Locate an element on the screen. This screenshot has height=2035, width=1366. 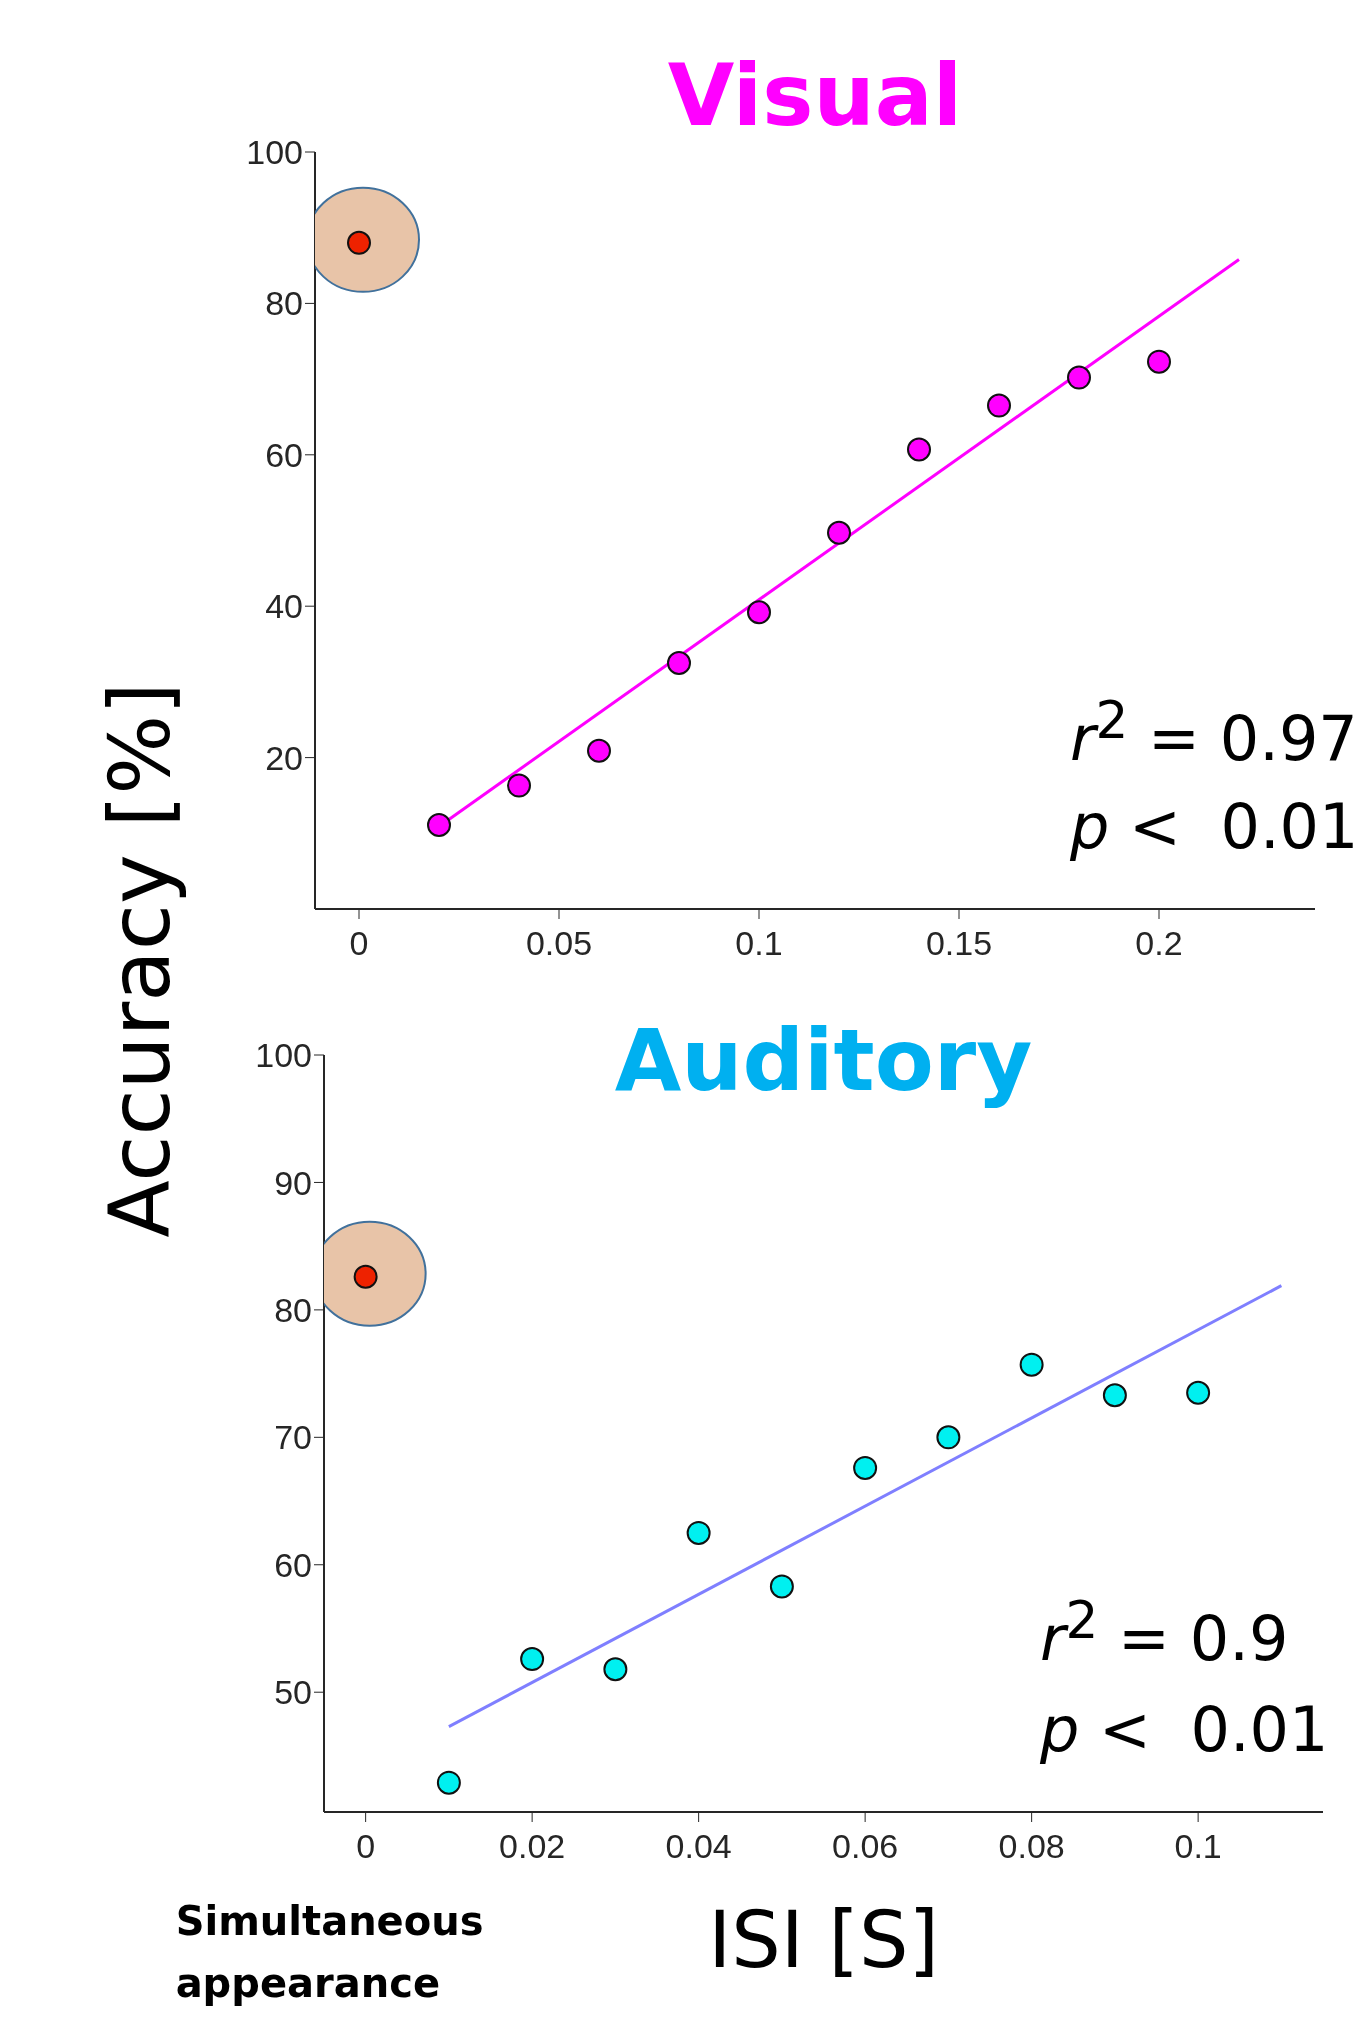
y-tick-label: 70 is located at coordinates (293, 1437).